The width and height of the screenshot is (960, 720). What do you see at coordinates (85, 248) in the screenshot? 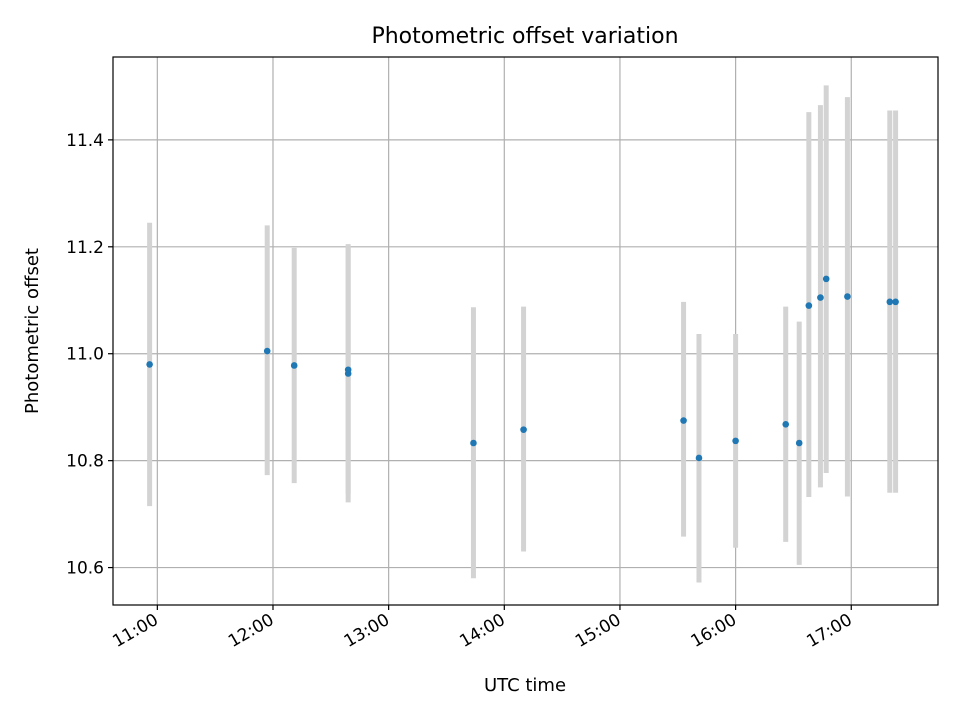
I see `y-tick-label: 11.2` at bounding box center [85, 248].